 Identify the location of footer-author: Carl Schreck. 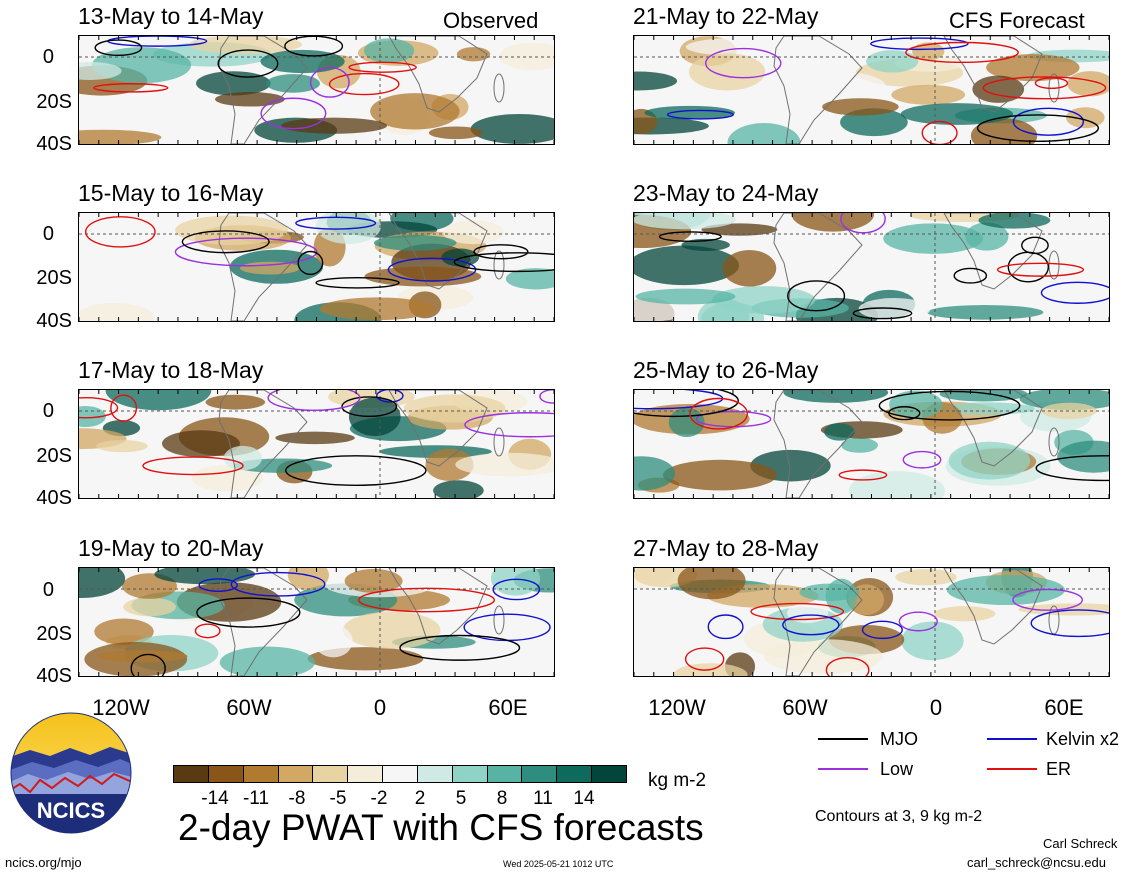
(1080, 843).